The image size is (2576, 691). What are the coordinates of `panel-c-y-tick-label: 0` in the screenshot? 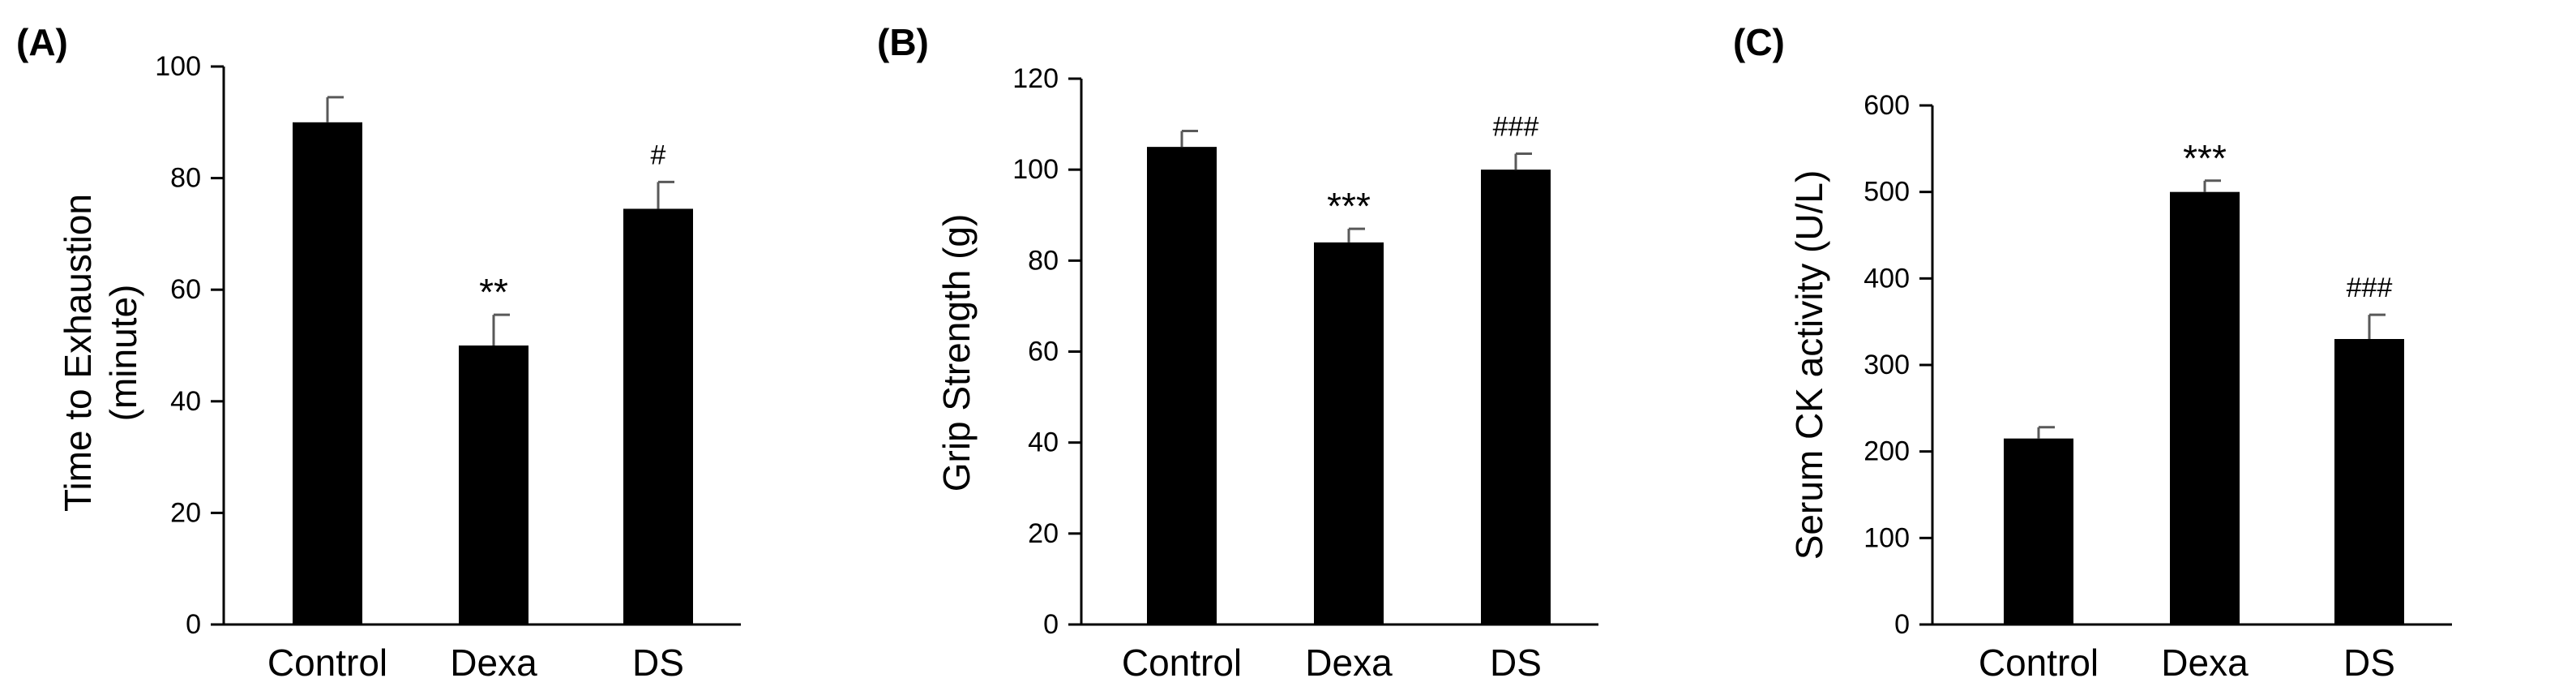 It's located at (1902, 624).